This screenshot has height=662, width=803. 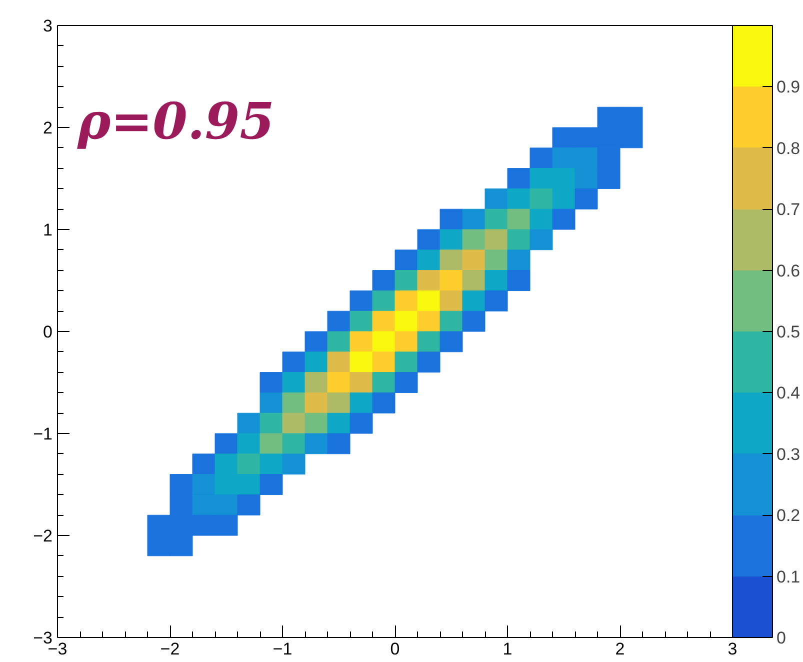 What do you see at coordinates (395, 649) in the screenshot?
I see `x-tick-label: 0` at bounding box center [395, 649].